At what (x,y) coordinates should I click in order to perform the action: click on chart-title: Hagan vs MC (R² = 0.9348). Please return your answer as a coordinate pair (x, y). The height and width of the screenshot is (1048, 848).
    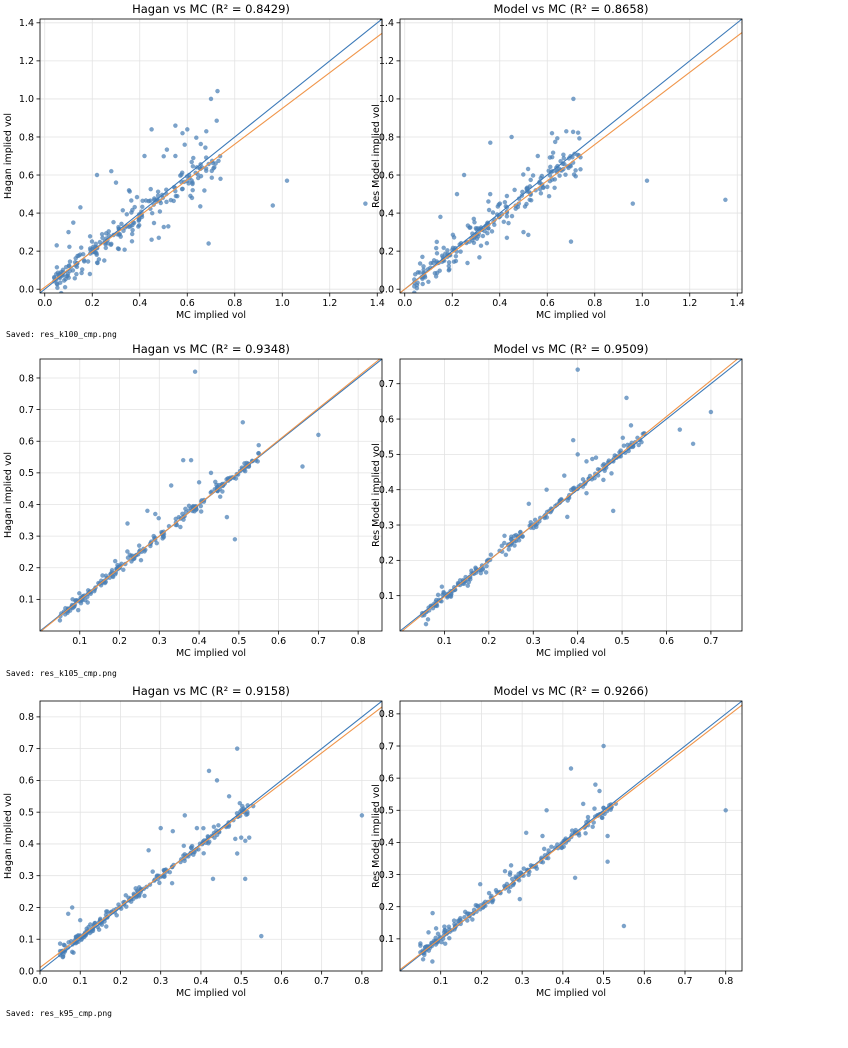
    Looking at the image, I should click on (211, 349).